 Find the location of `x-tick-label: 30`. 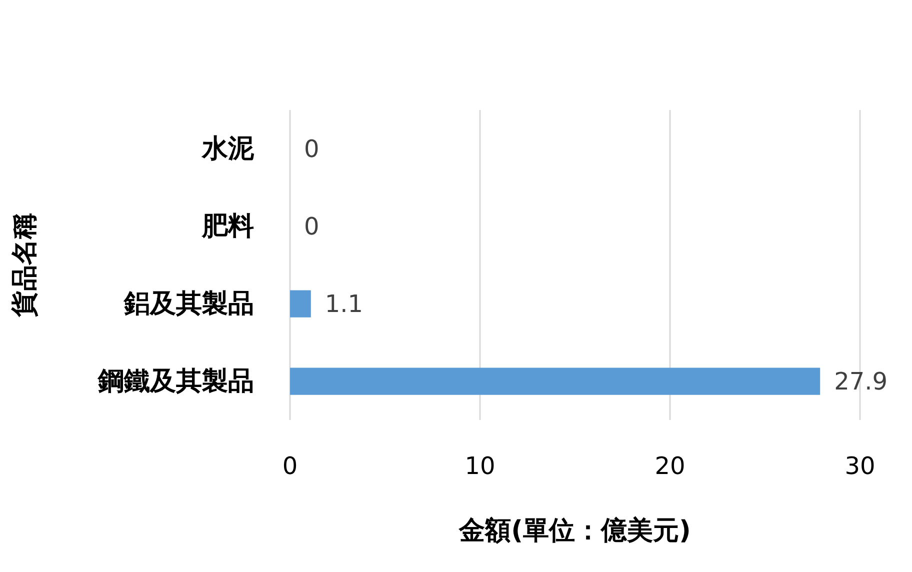

x-tick-label: 30 is located at coordinates (860, 466).